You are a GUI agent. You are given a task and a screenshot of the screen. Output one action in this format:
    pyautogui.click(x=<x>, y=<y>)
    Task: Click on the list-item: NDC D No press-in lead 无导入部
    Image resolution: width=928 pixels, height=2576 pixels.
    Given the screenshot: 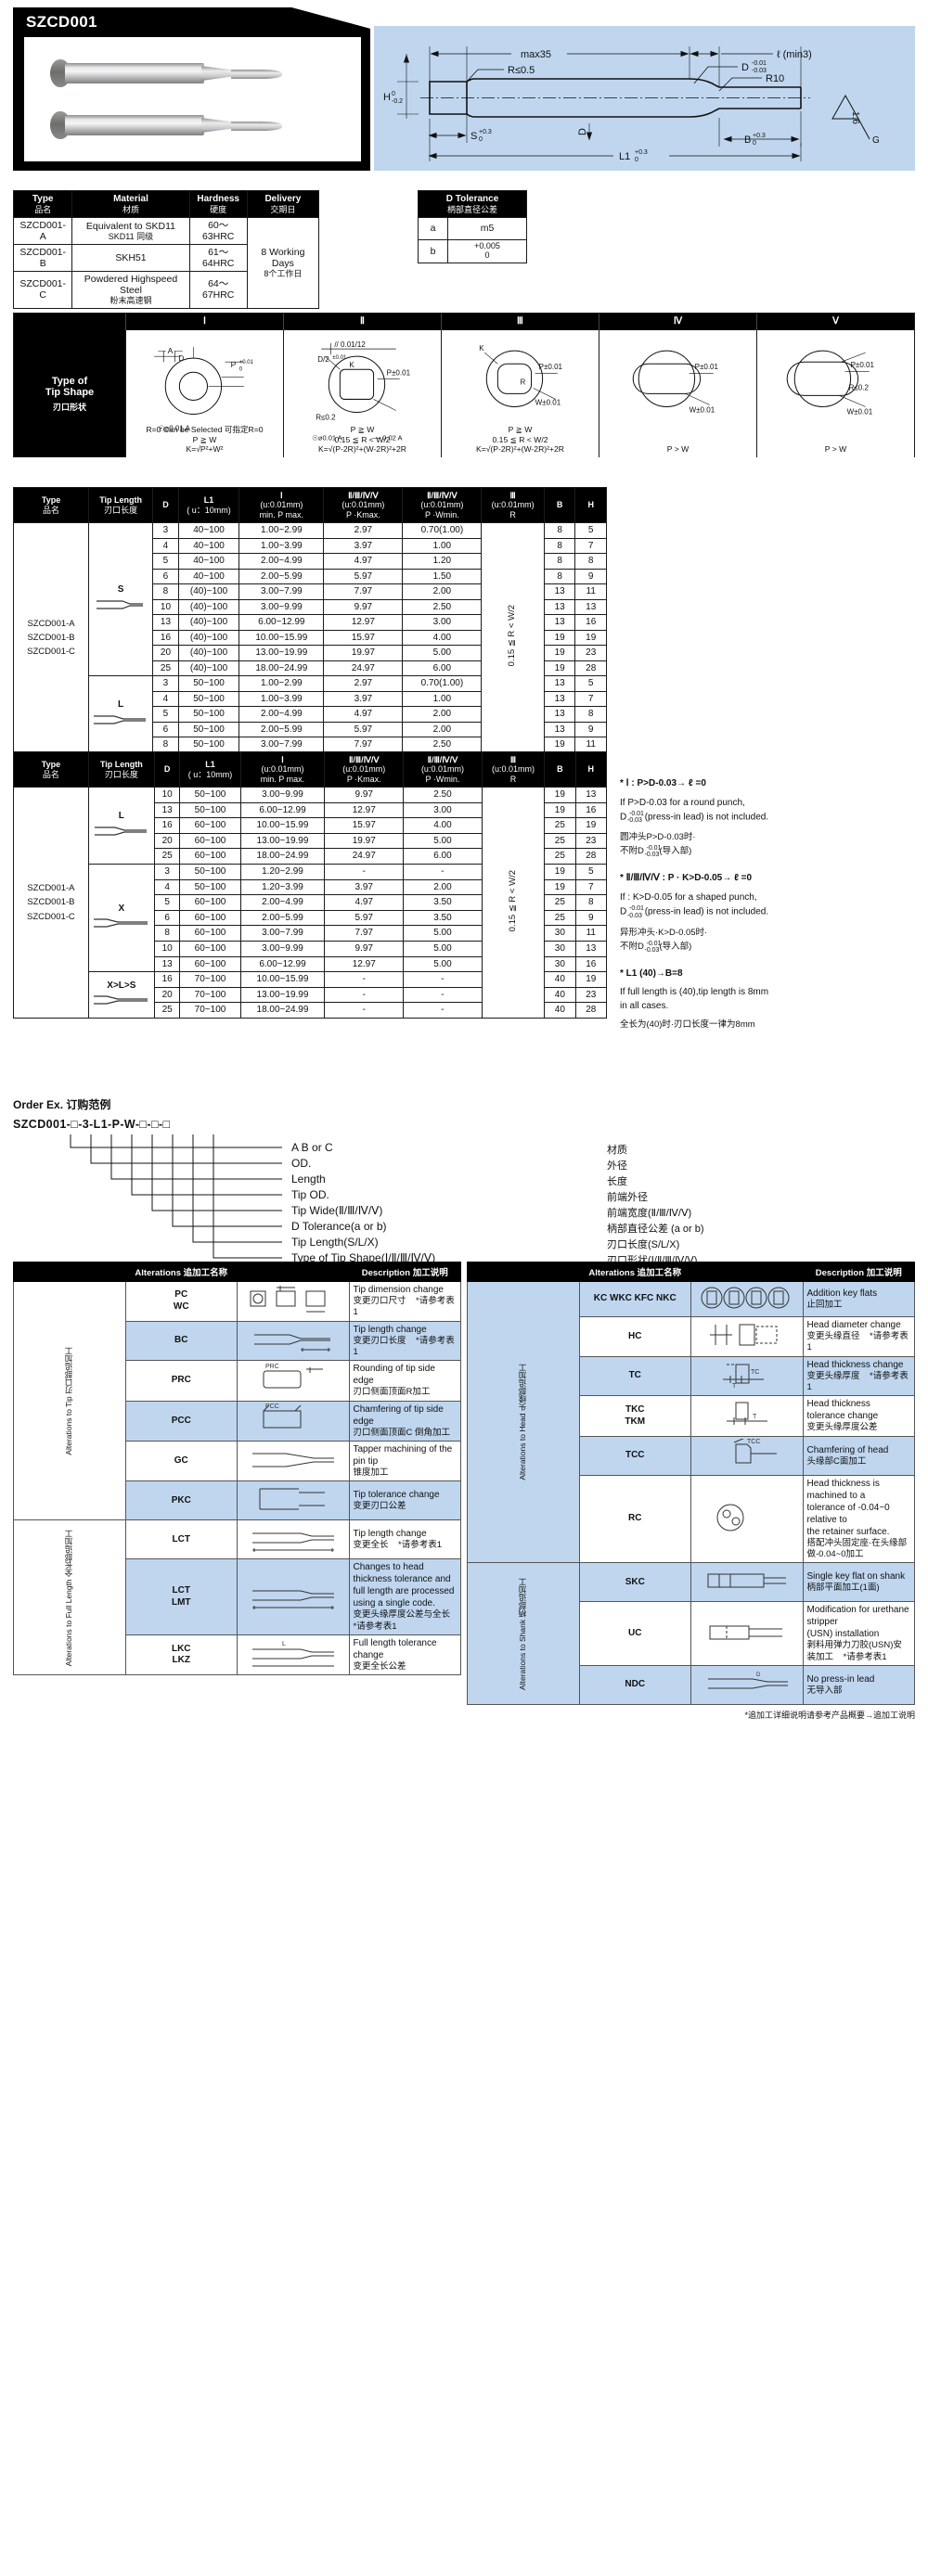 What is the action you would take?
    pyautogui.click(x=692, y=1685)
    